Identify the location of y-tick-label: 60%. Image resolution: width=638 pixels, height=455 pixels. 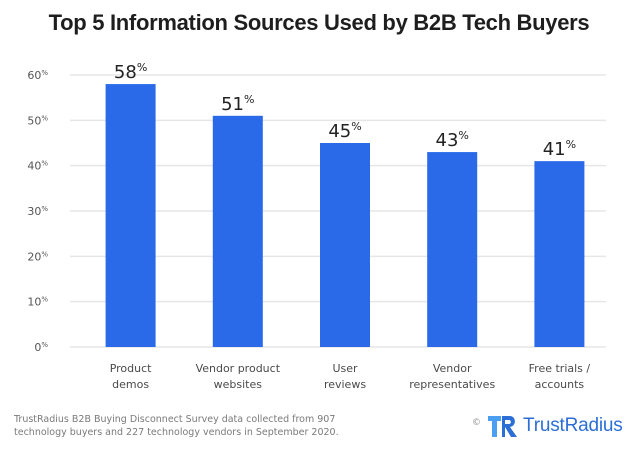
(37, 75).